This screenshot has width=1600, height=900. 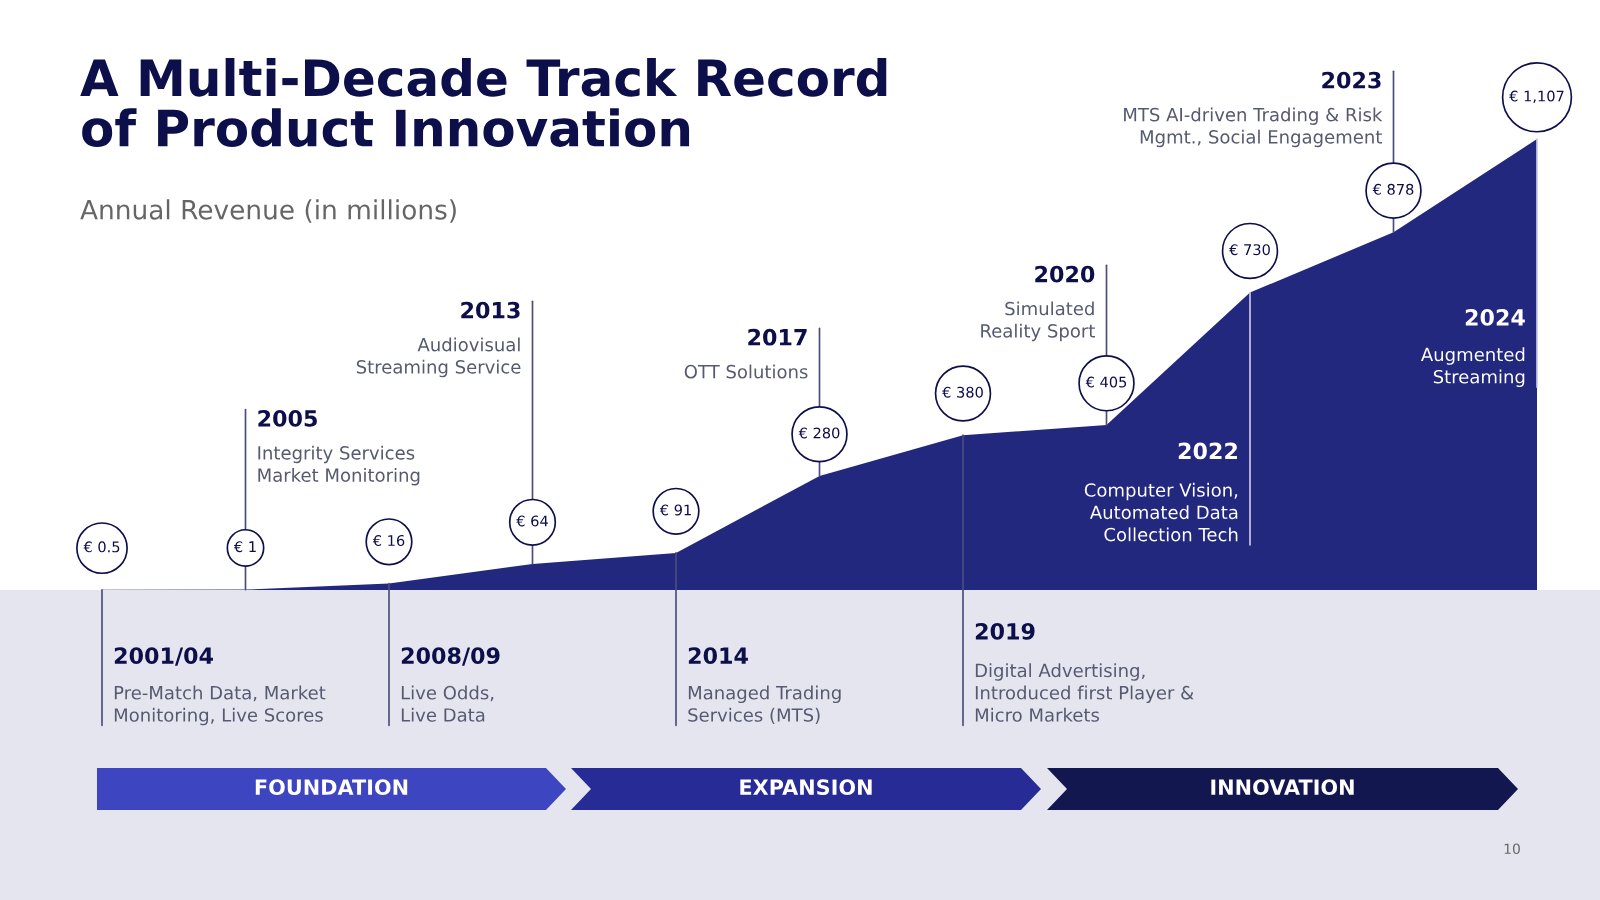 What do you see at coordinates (1512, 849) in the screenshot?
I see `text: 10` at bounding box center [1512, 849].